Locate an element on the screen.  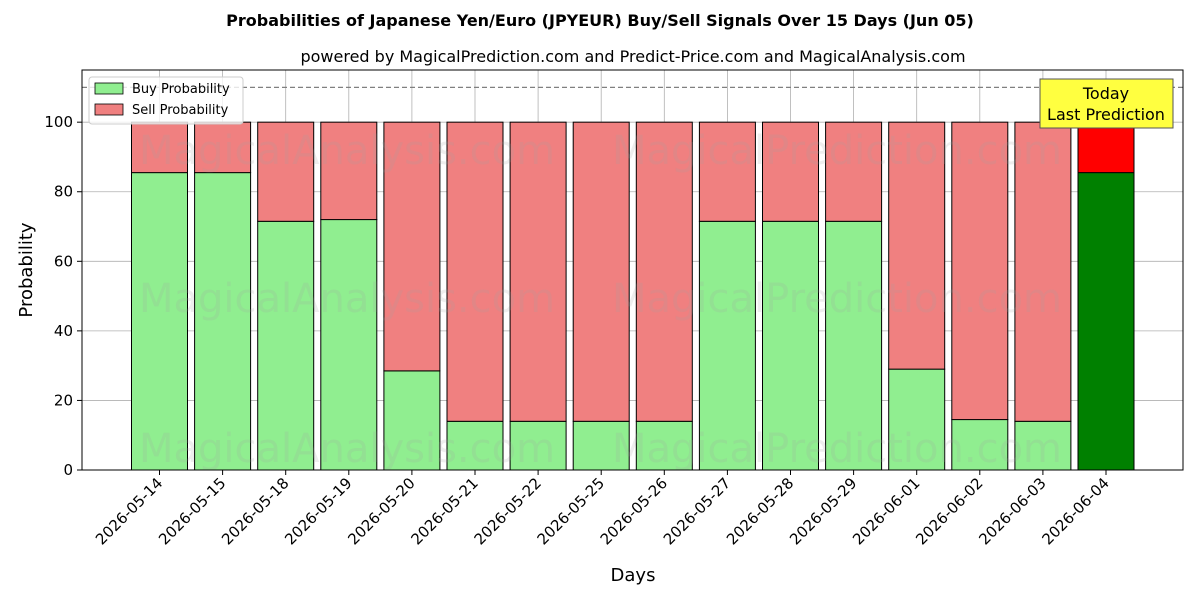
y-axis-label: Probability is located at coordinates (26, 269).